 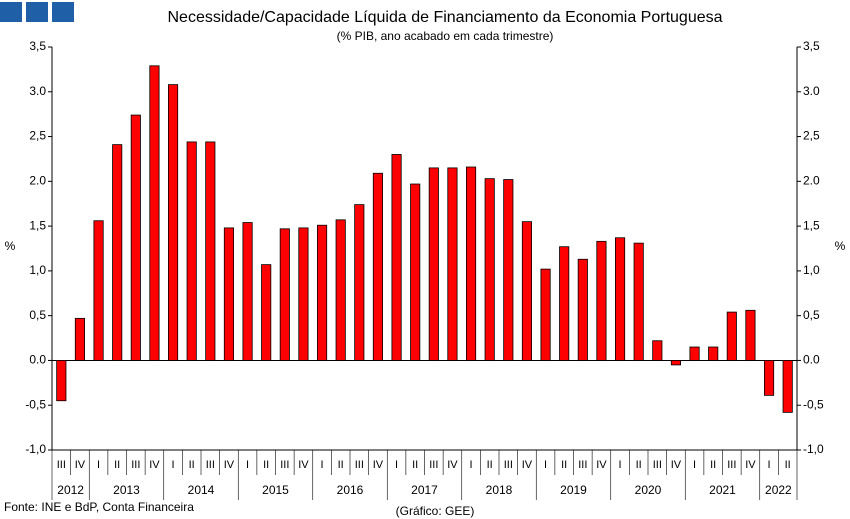 What do you see at coordinates (37, 270) in the screenshot?
I see `y-tick-label: 1,0` at bounding box center [37, 270].